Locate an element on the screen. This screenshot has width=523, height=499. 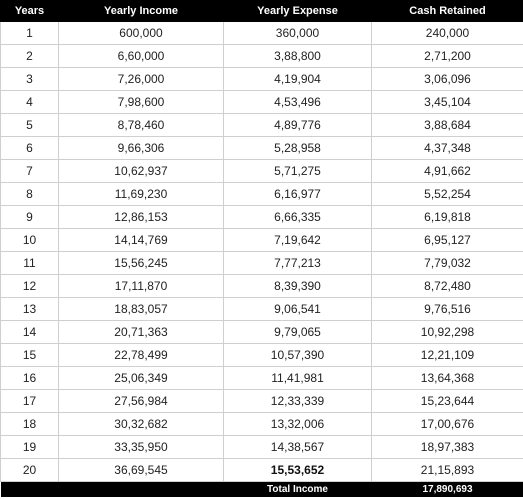
cell-yearly-income: 15,56,245 is located at coordinates (141, 263).